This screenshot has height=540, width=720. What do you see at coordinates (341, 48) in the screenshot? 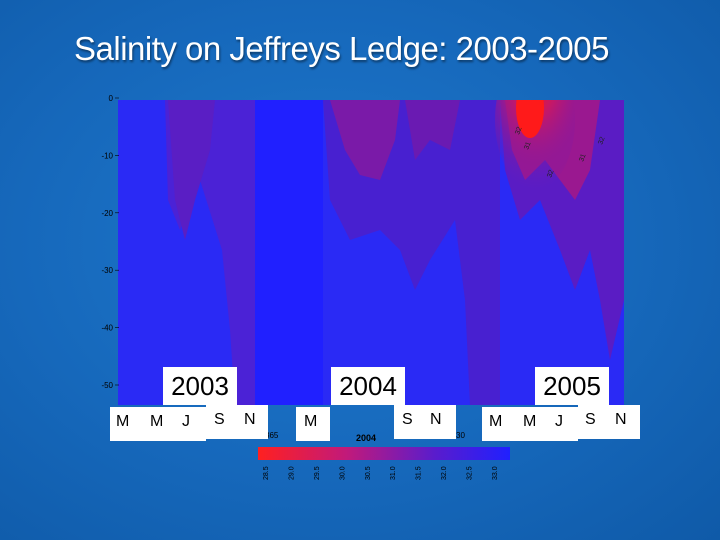
I see `slide-title: Salinity on Jeffreys Ledge: 2003-2005` at bounding box center [341, 48].